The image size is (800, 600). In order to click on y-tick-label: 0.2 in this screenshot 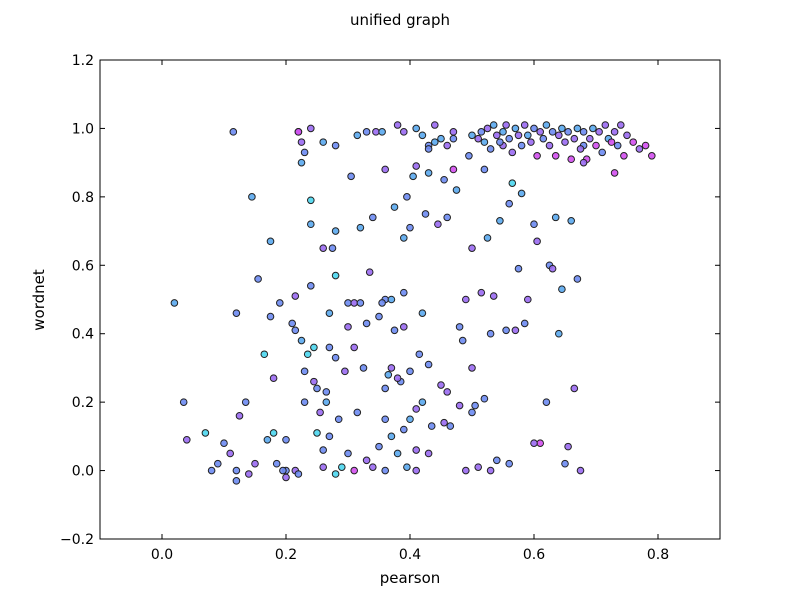, I will do `click(83, 403)`.